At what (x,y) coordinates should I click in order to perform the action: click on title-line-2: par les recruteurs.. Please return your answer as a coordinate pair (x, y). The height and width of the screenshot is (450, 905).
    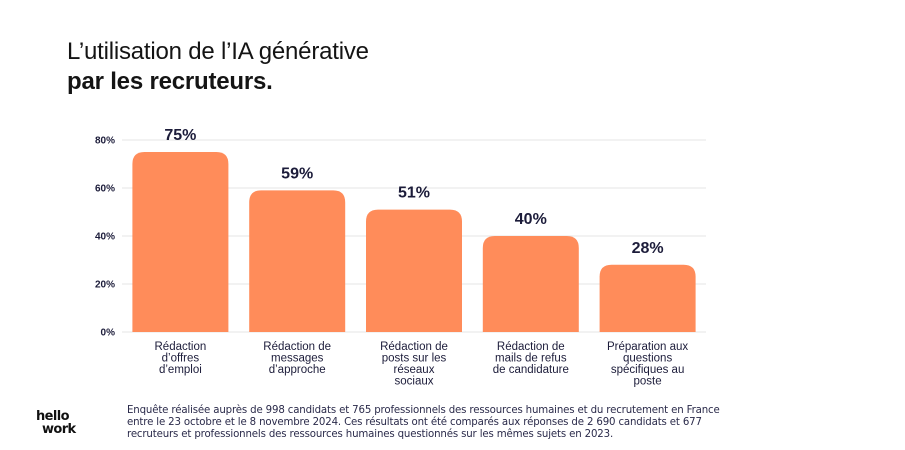
    Looking at the image, I should click on (170, 81).